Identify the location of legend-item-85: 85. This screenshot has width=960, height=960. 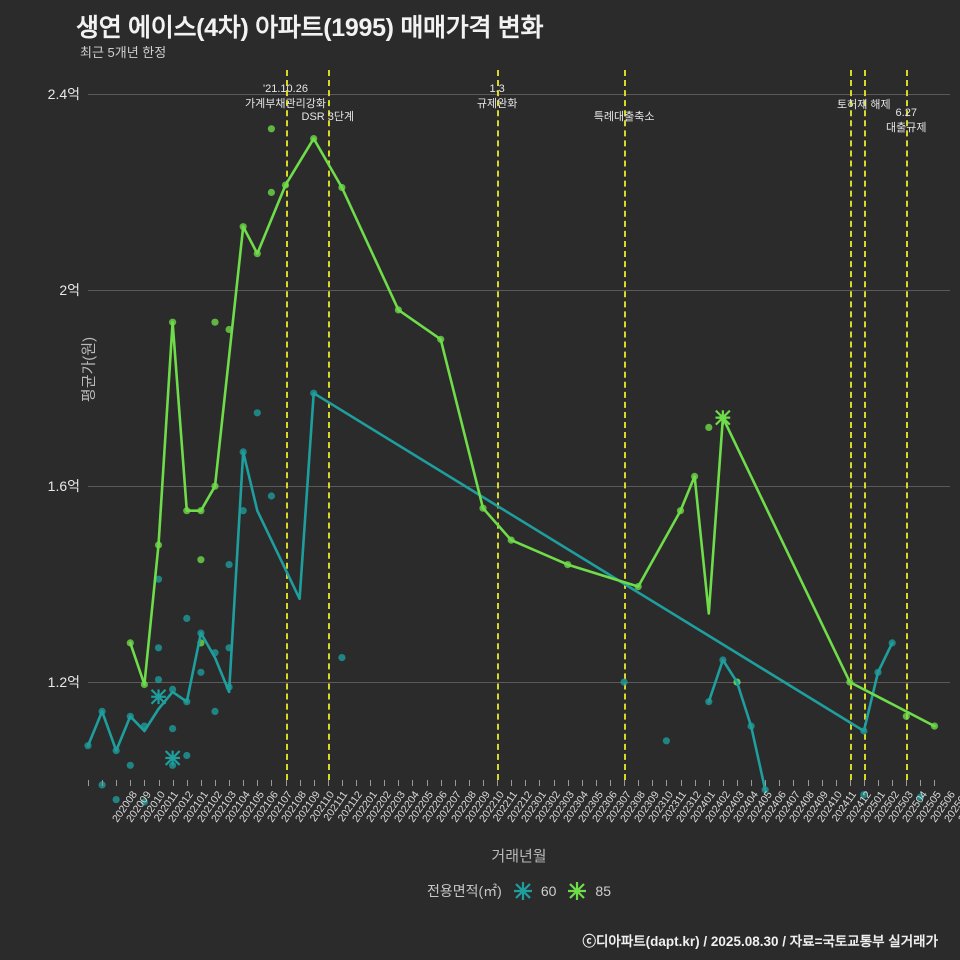
(588, 891).